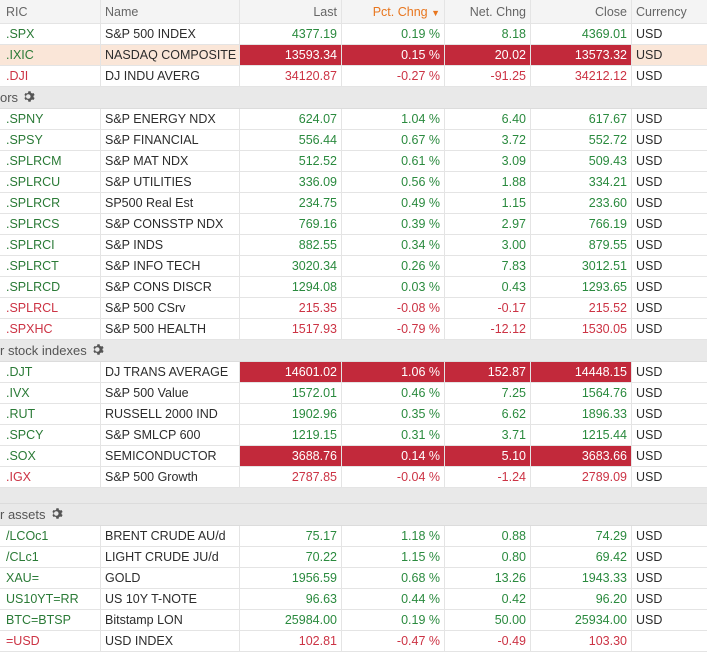 Image resolution: width=707 pixels, height=657 pixels. I want to click on quote-row: XAU= GOLD 1956.59 0.68 % 13.26 1943.33 USD, so click(353, 578).